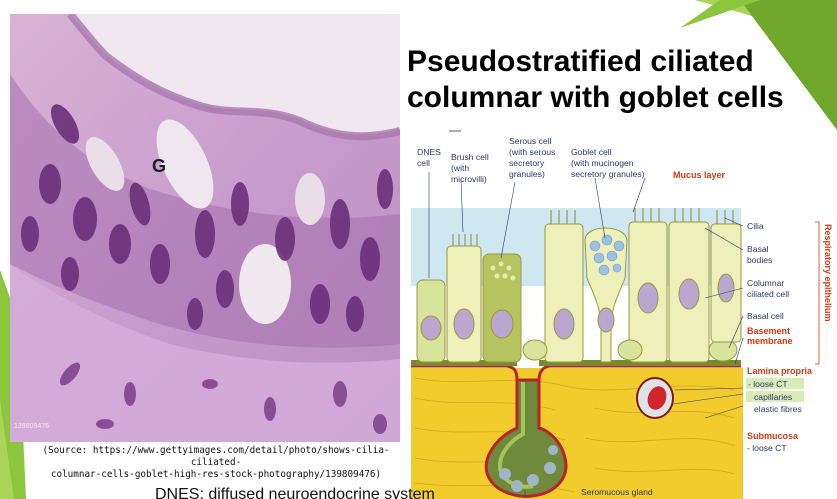  What do you see at coordinates (617, 492) in the screenshot?
I see `label-seromucous-gland: Seromucous gland` at bounding box center [617, 492].